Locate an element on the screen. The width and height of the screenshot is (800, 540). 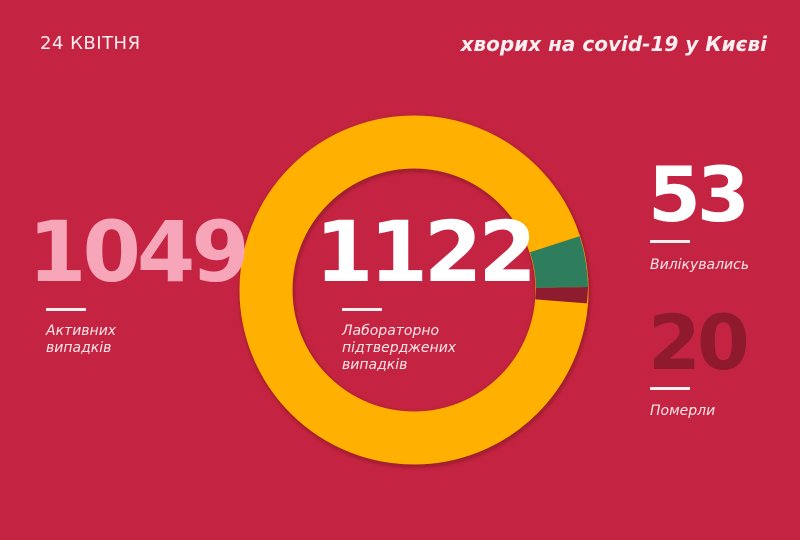
active-label-line2: випадків is located at coordinates (79, 348).